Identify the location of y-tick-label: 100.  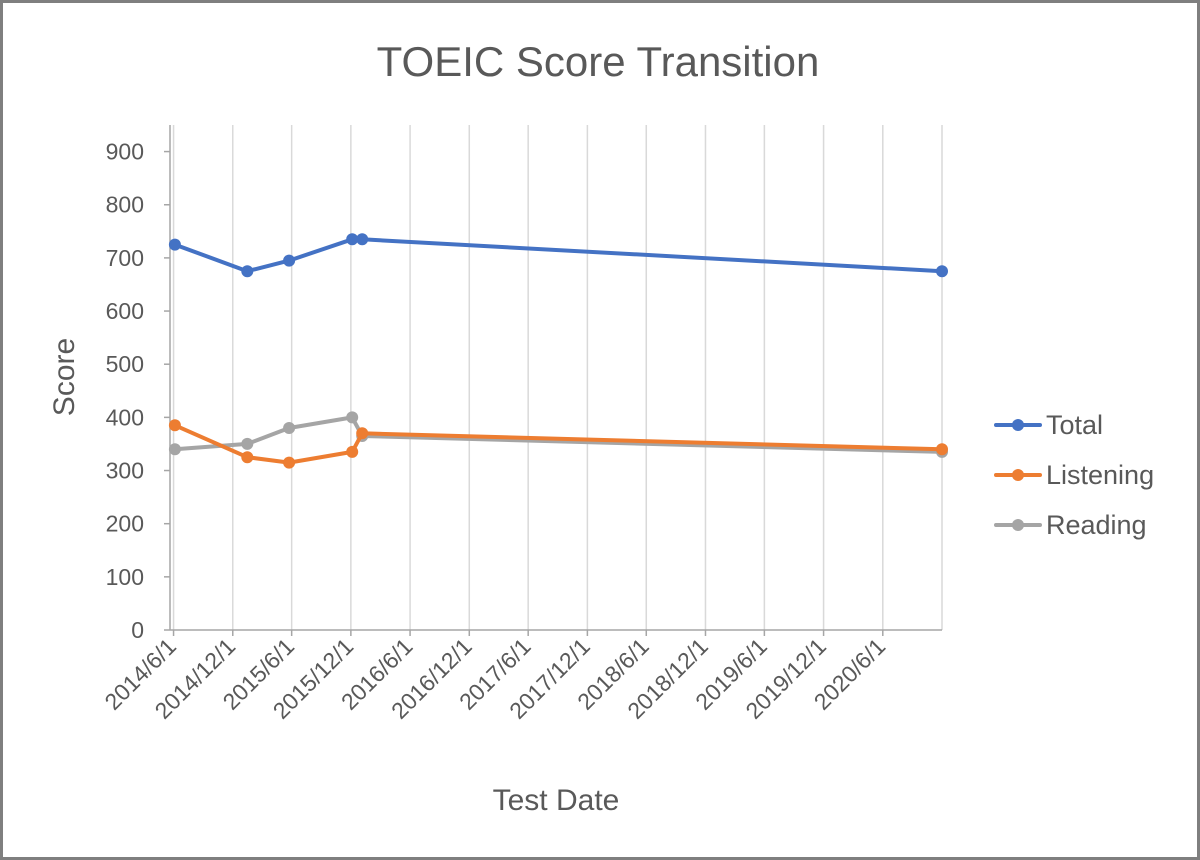
(125, 577).